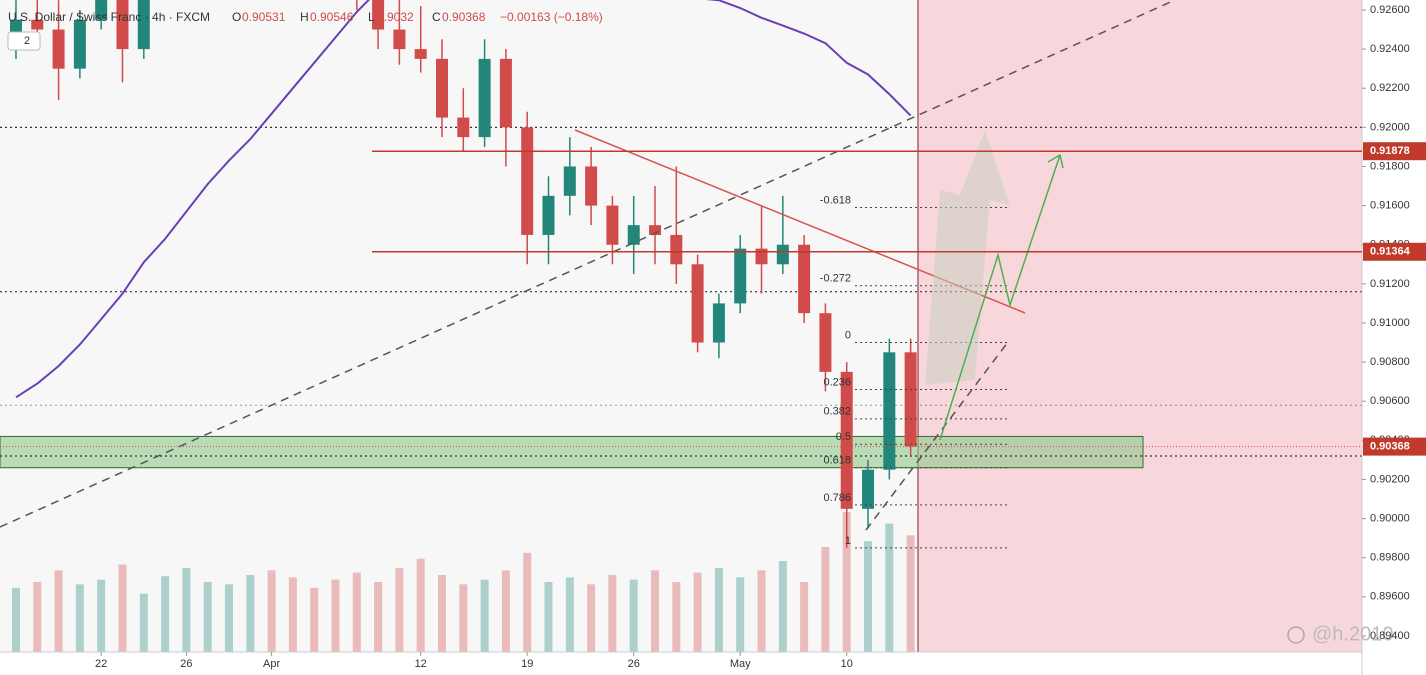 This screenshot has height=675, width=1426. I want to click on price-axis, so click(1394, 337).